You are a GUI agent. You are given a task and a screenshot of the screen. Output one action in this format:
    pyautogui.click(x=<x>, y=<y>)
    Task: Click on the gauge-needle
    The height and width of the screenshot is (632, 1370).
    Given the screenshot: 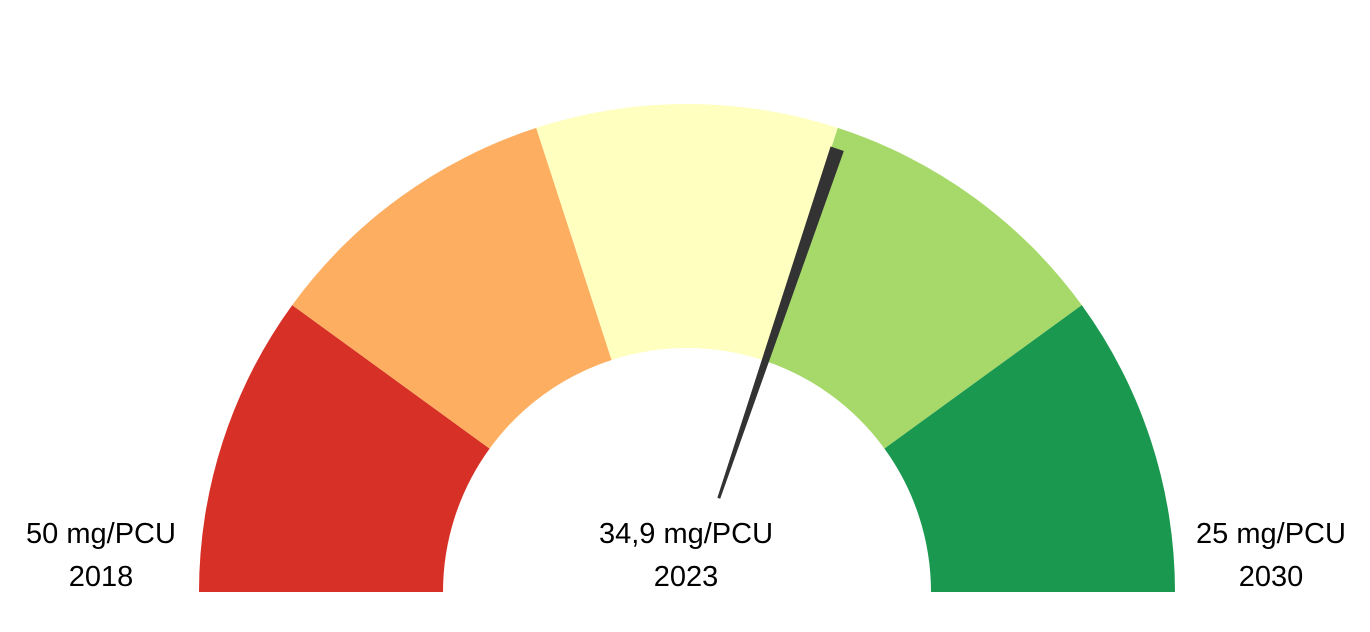 What is the action you would take?
    pyautogui.click(x=780, y=322)
    